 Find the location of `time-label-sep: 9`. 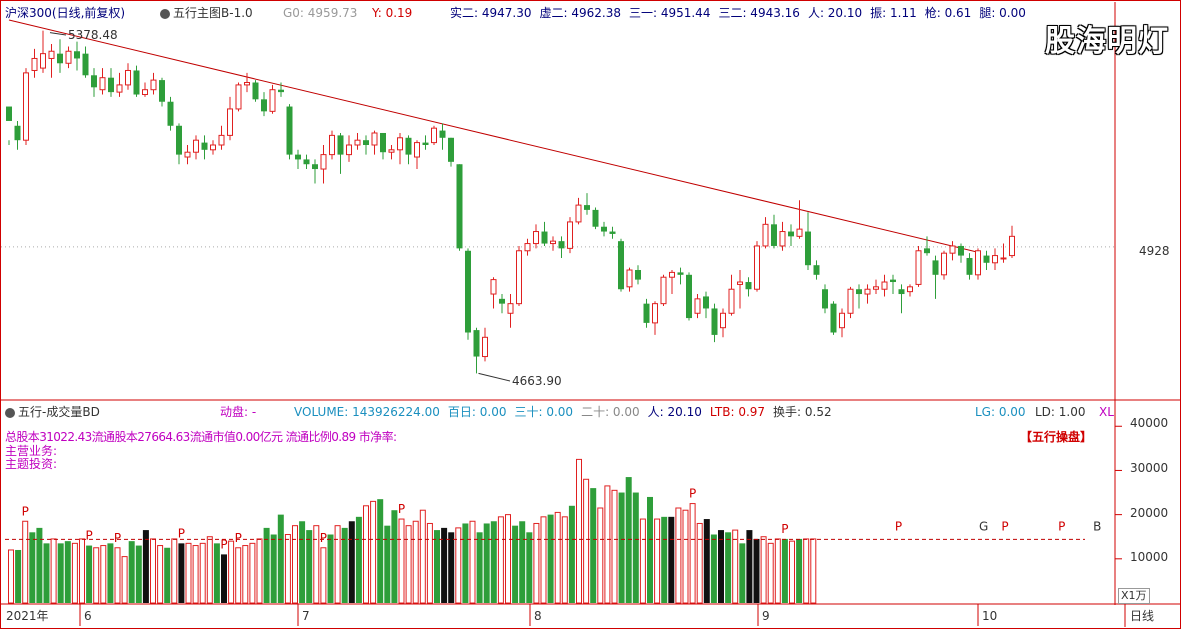

time-label-sep: 9 is located at coordinates (766, 616).